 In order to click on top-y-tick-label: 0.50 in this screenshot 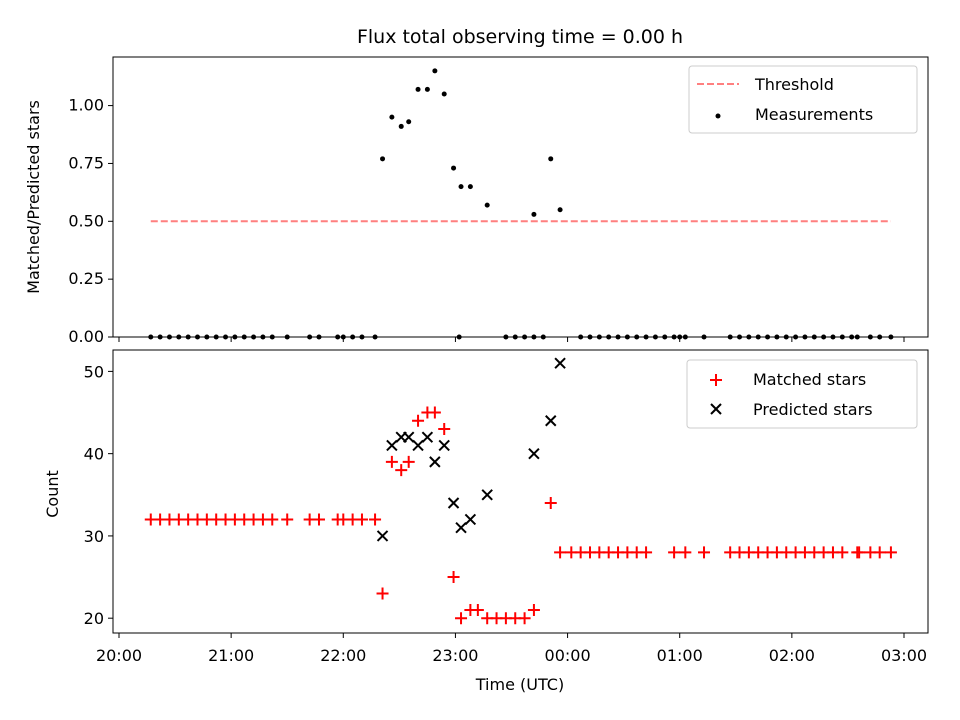, I will do `click(86, 220)`.